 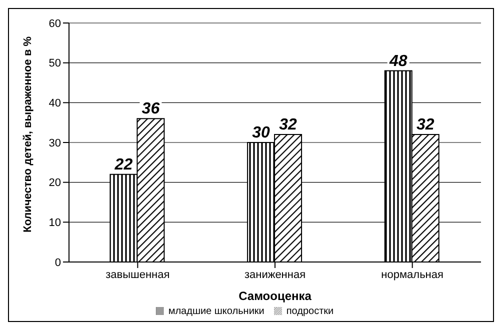 What do you see at coordinates (412, 274) in the screenshot?
I see `x-tick-label: нормальная` at bounding box center [412, 274].